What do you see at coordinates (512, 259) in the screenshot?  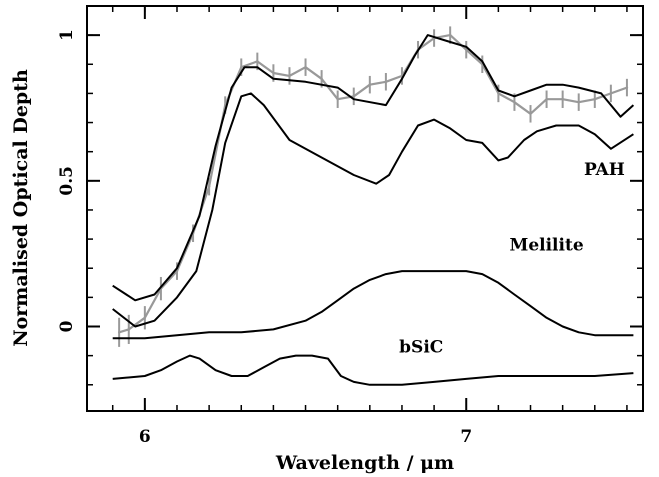 I see `annotation-layer: PAH Melilite bSiC` at bounding box center [512, 259].